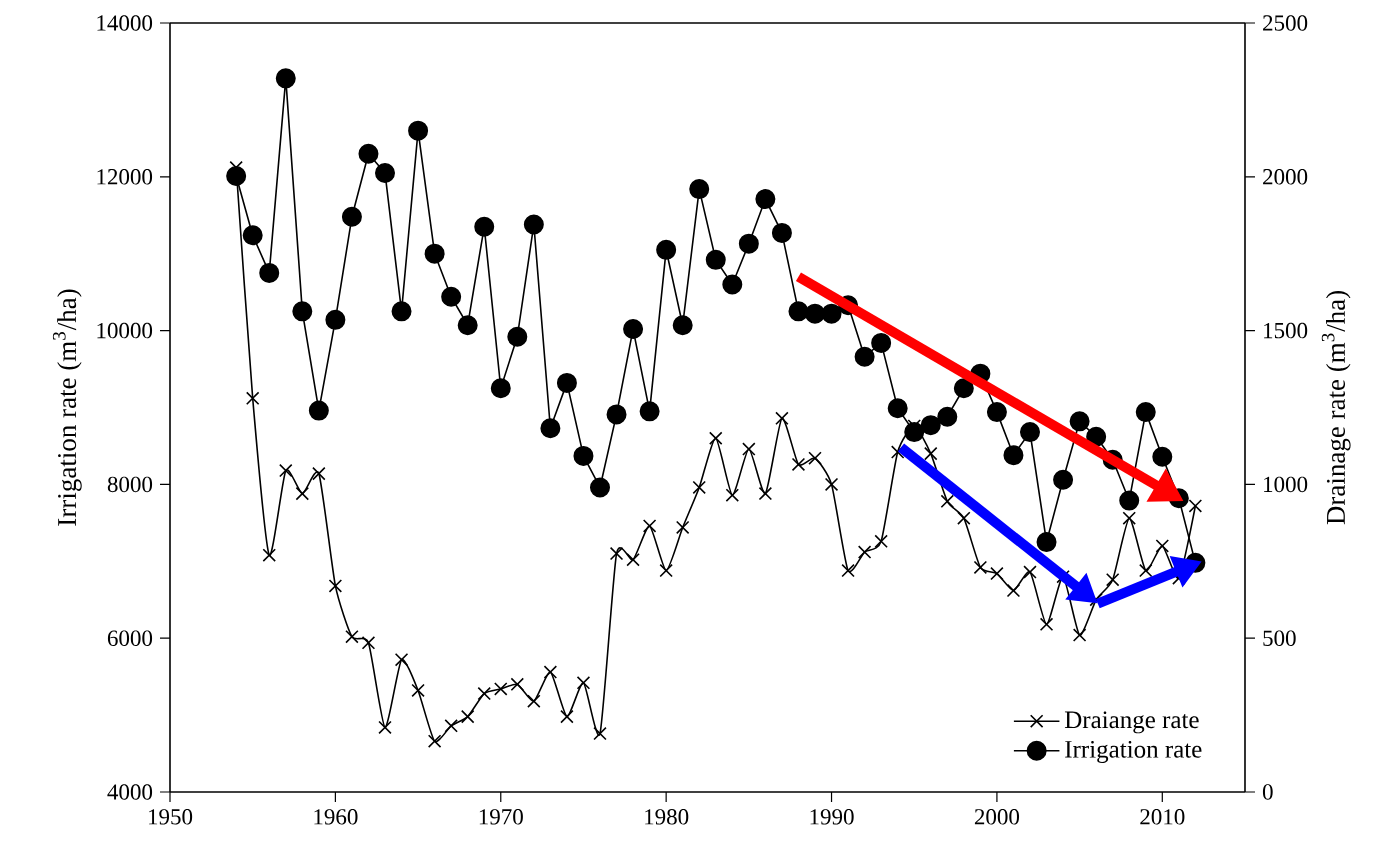  What do you see at coordinates (130, 638) in the screenshot?
I see `y-tick-label: 6000` at bounding box center [130, 638].